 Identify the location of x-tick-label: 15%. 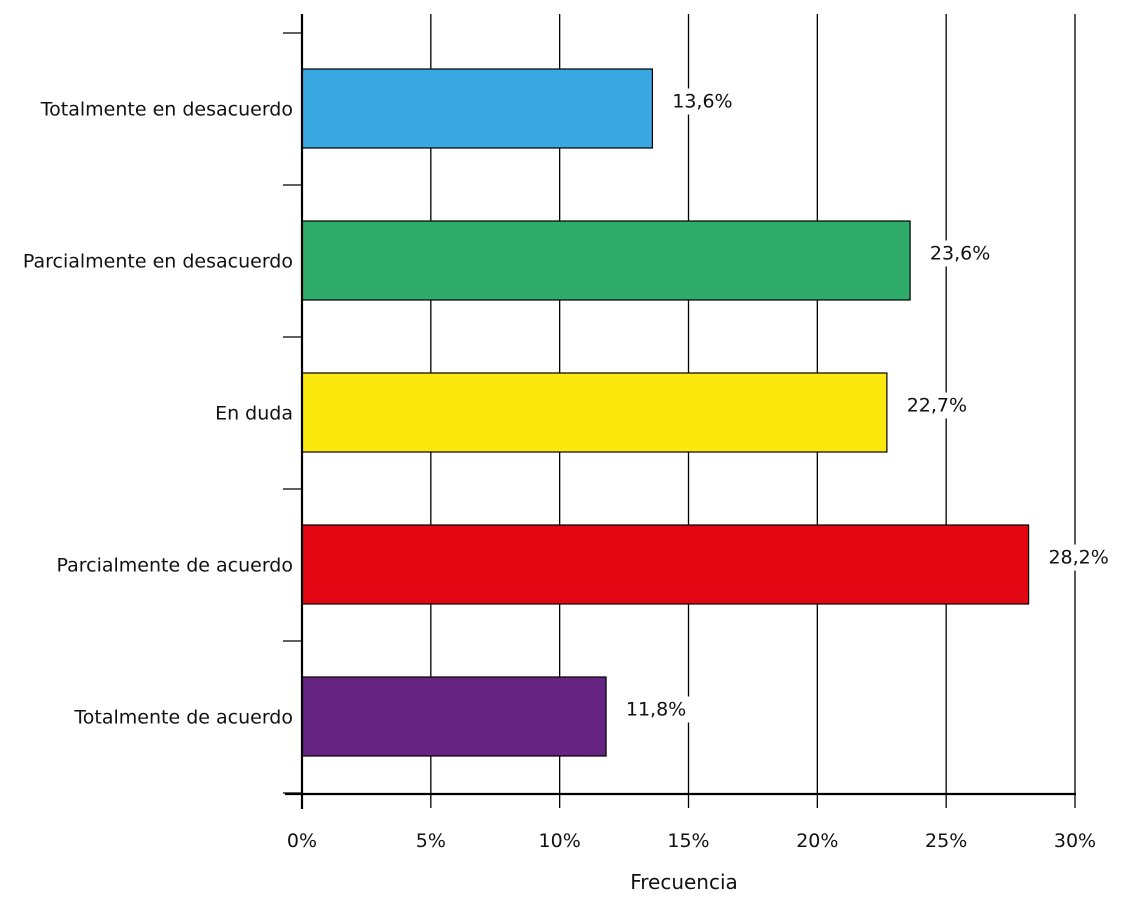
(688, 841).